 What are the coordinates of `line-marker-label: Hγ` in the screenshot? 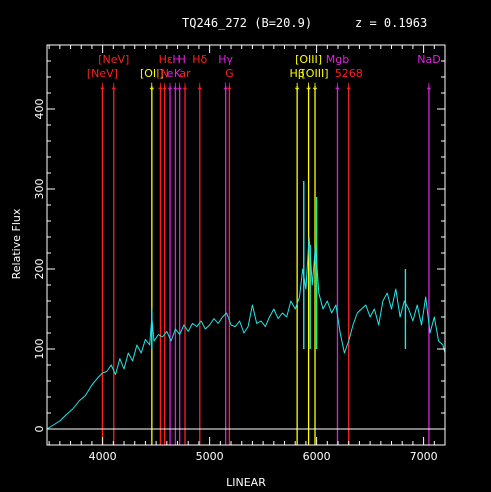 It's located at (225, 59).